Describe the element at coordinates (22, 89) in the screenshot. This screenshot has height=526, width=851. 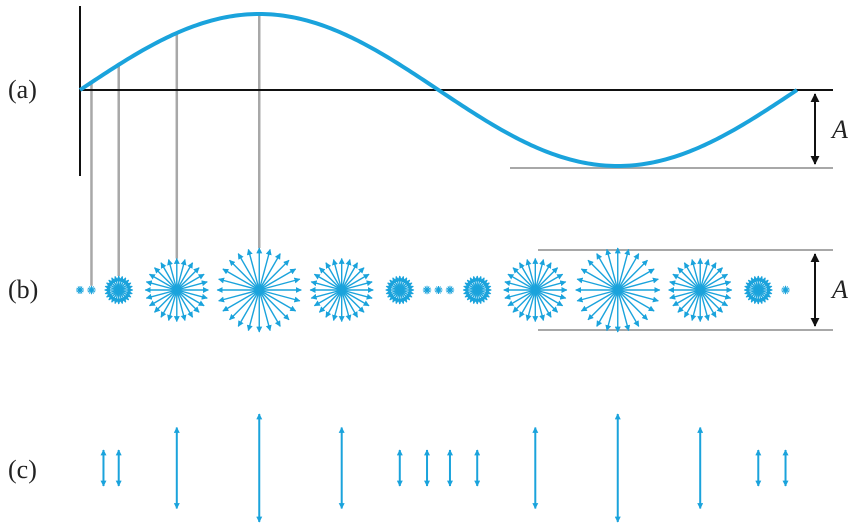
I see `label-a: (a)` at that location.